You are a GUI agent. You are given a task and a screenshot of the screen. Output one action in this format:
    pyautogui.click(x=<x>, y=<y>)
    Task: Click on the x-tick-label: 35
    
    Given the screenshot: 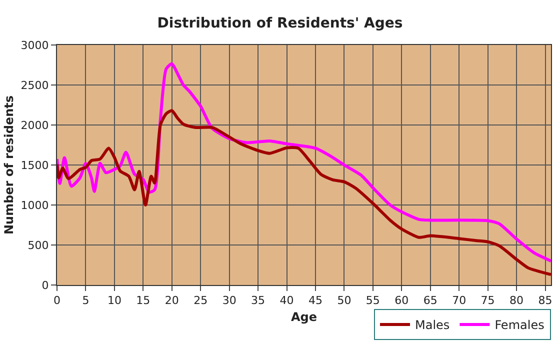 What is the action you would take?
    pyautogui.click(x=258, y=301)
    